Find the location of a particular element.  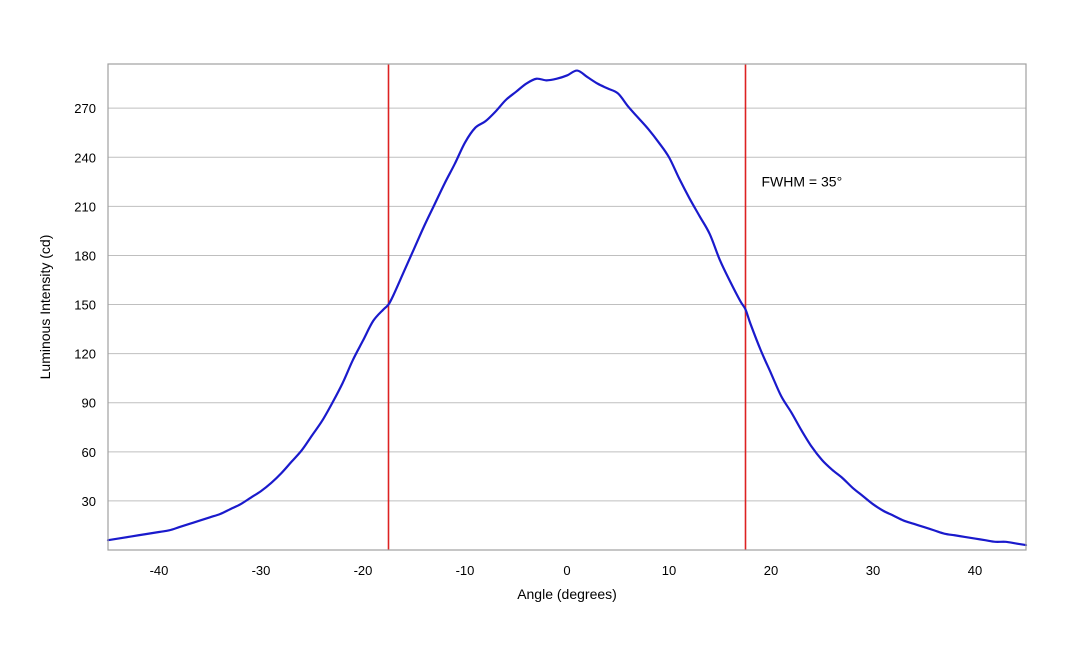

y-tick-label-30: 30 is located at coordinates (89, 501).